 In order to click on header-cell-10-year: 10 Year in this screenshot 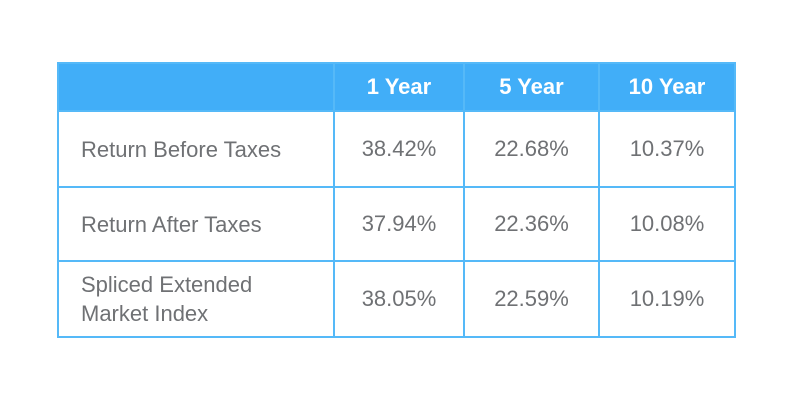, I will do `click(667, 87)`.